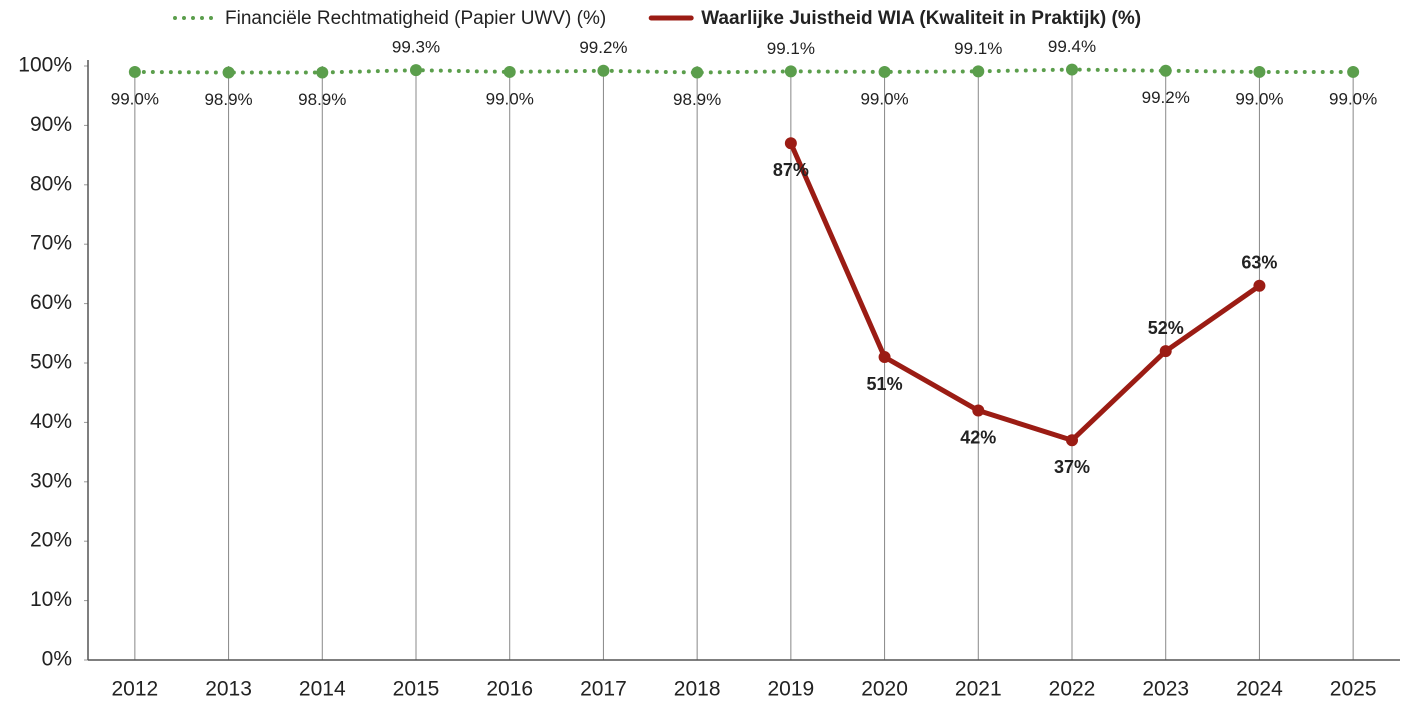  What do you see at coordinates (322, 689) in the screenshot?
I see `x-tick-label: 2014` at bounding box center [322, 689].